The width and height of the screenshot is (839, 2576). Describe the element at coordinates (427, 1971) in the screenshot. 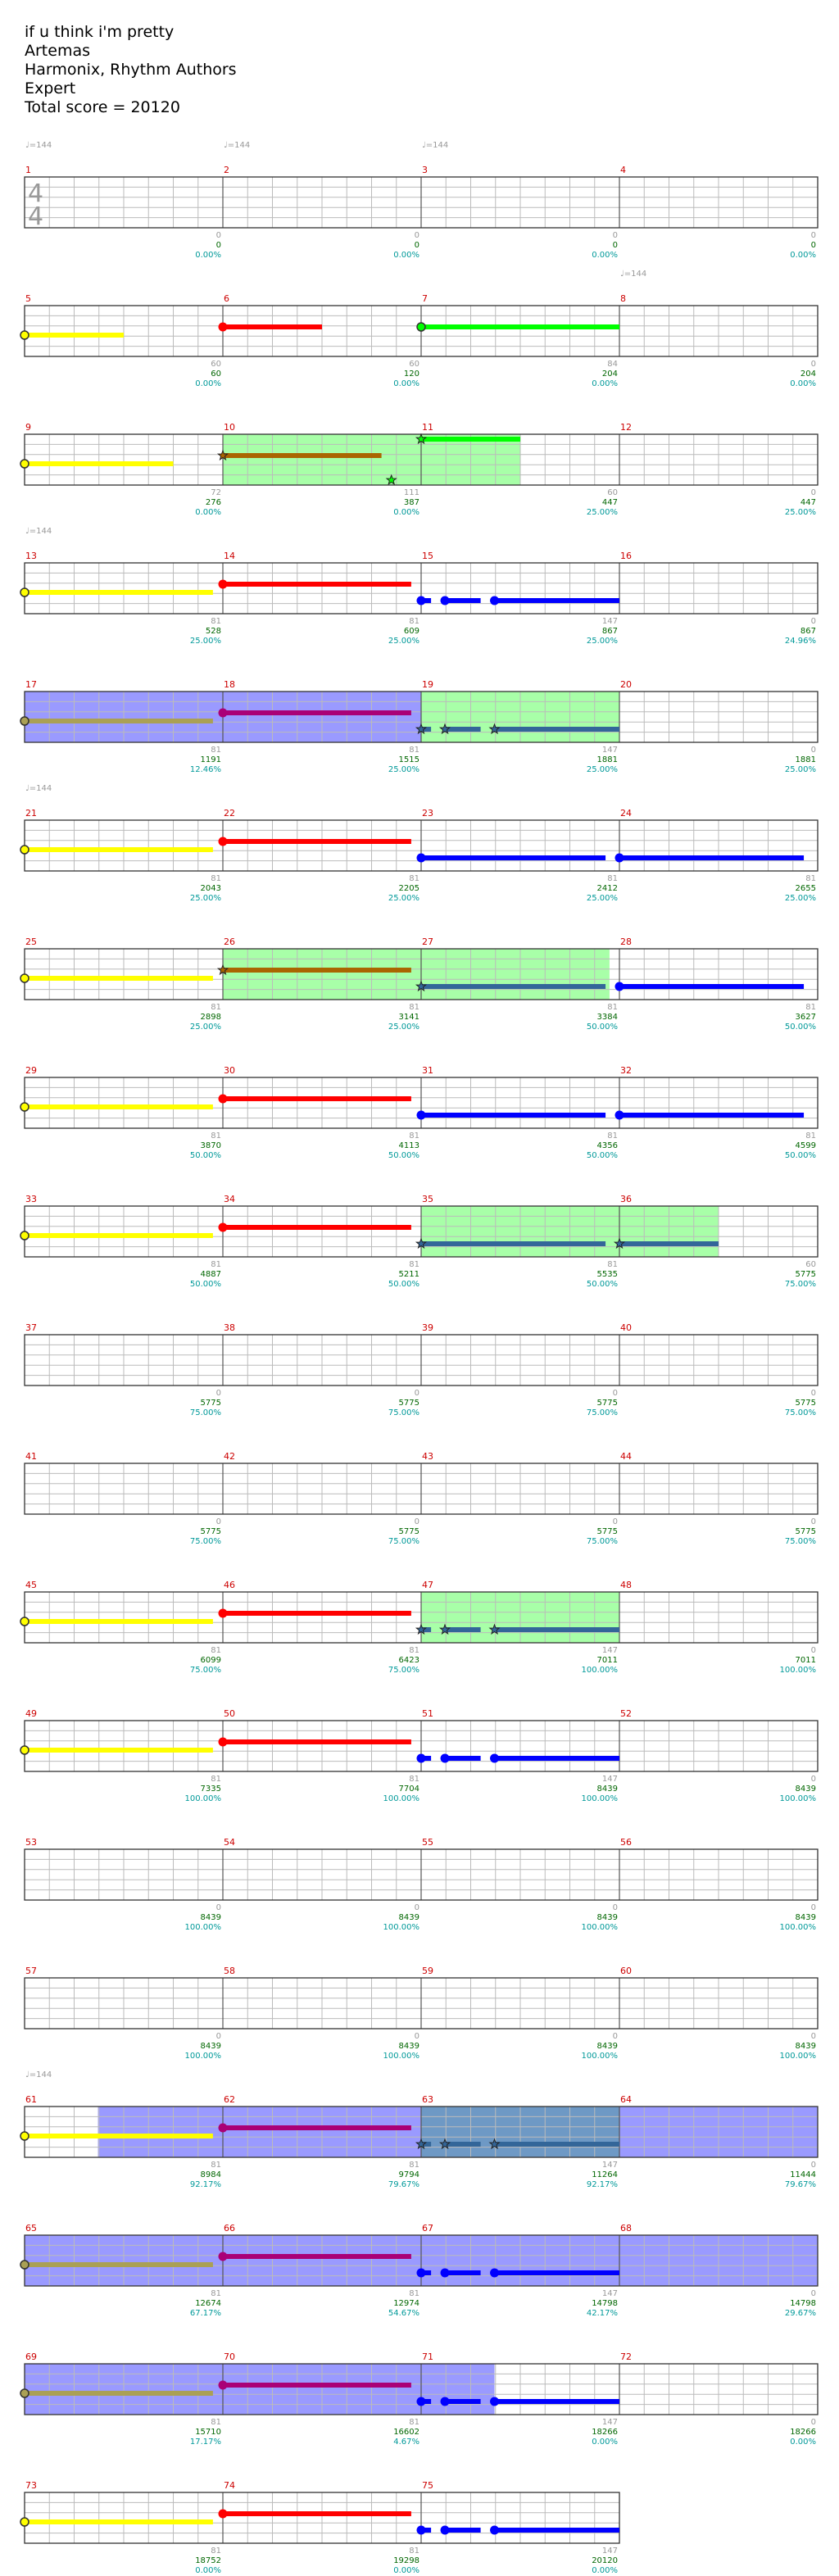

I see `measure-number: 59` at that location.